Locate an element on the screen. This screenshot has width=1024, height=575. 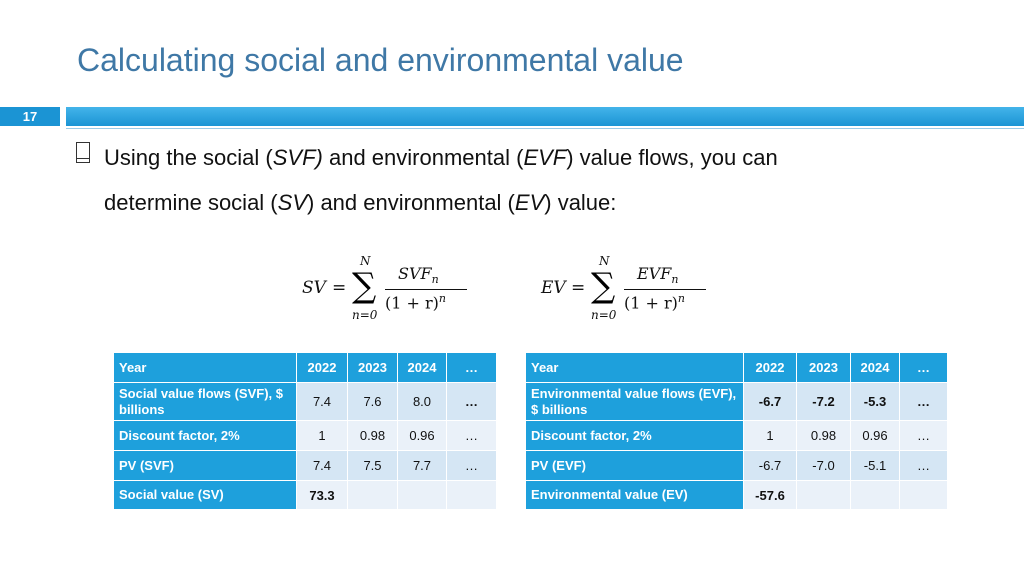
table-cell: -5.3 is located at coordinates (875, 402).